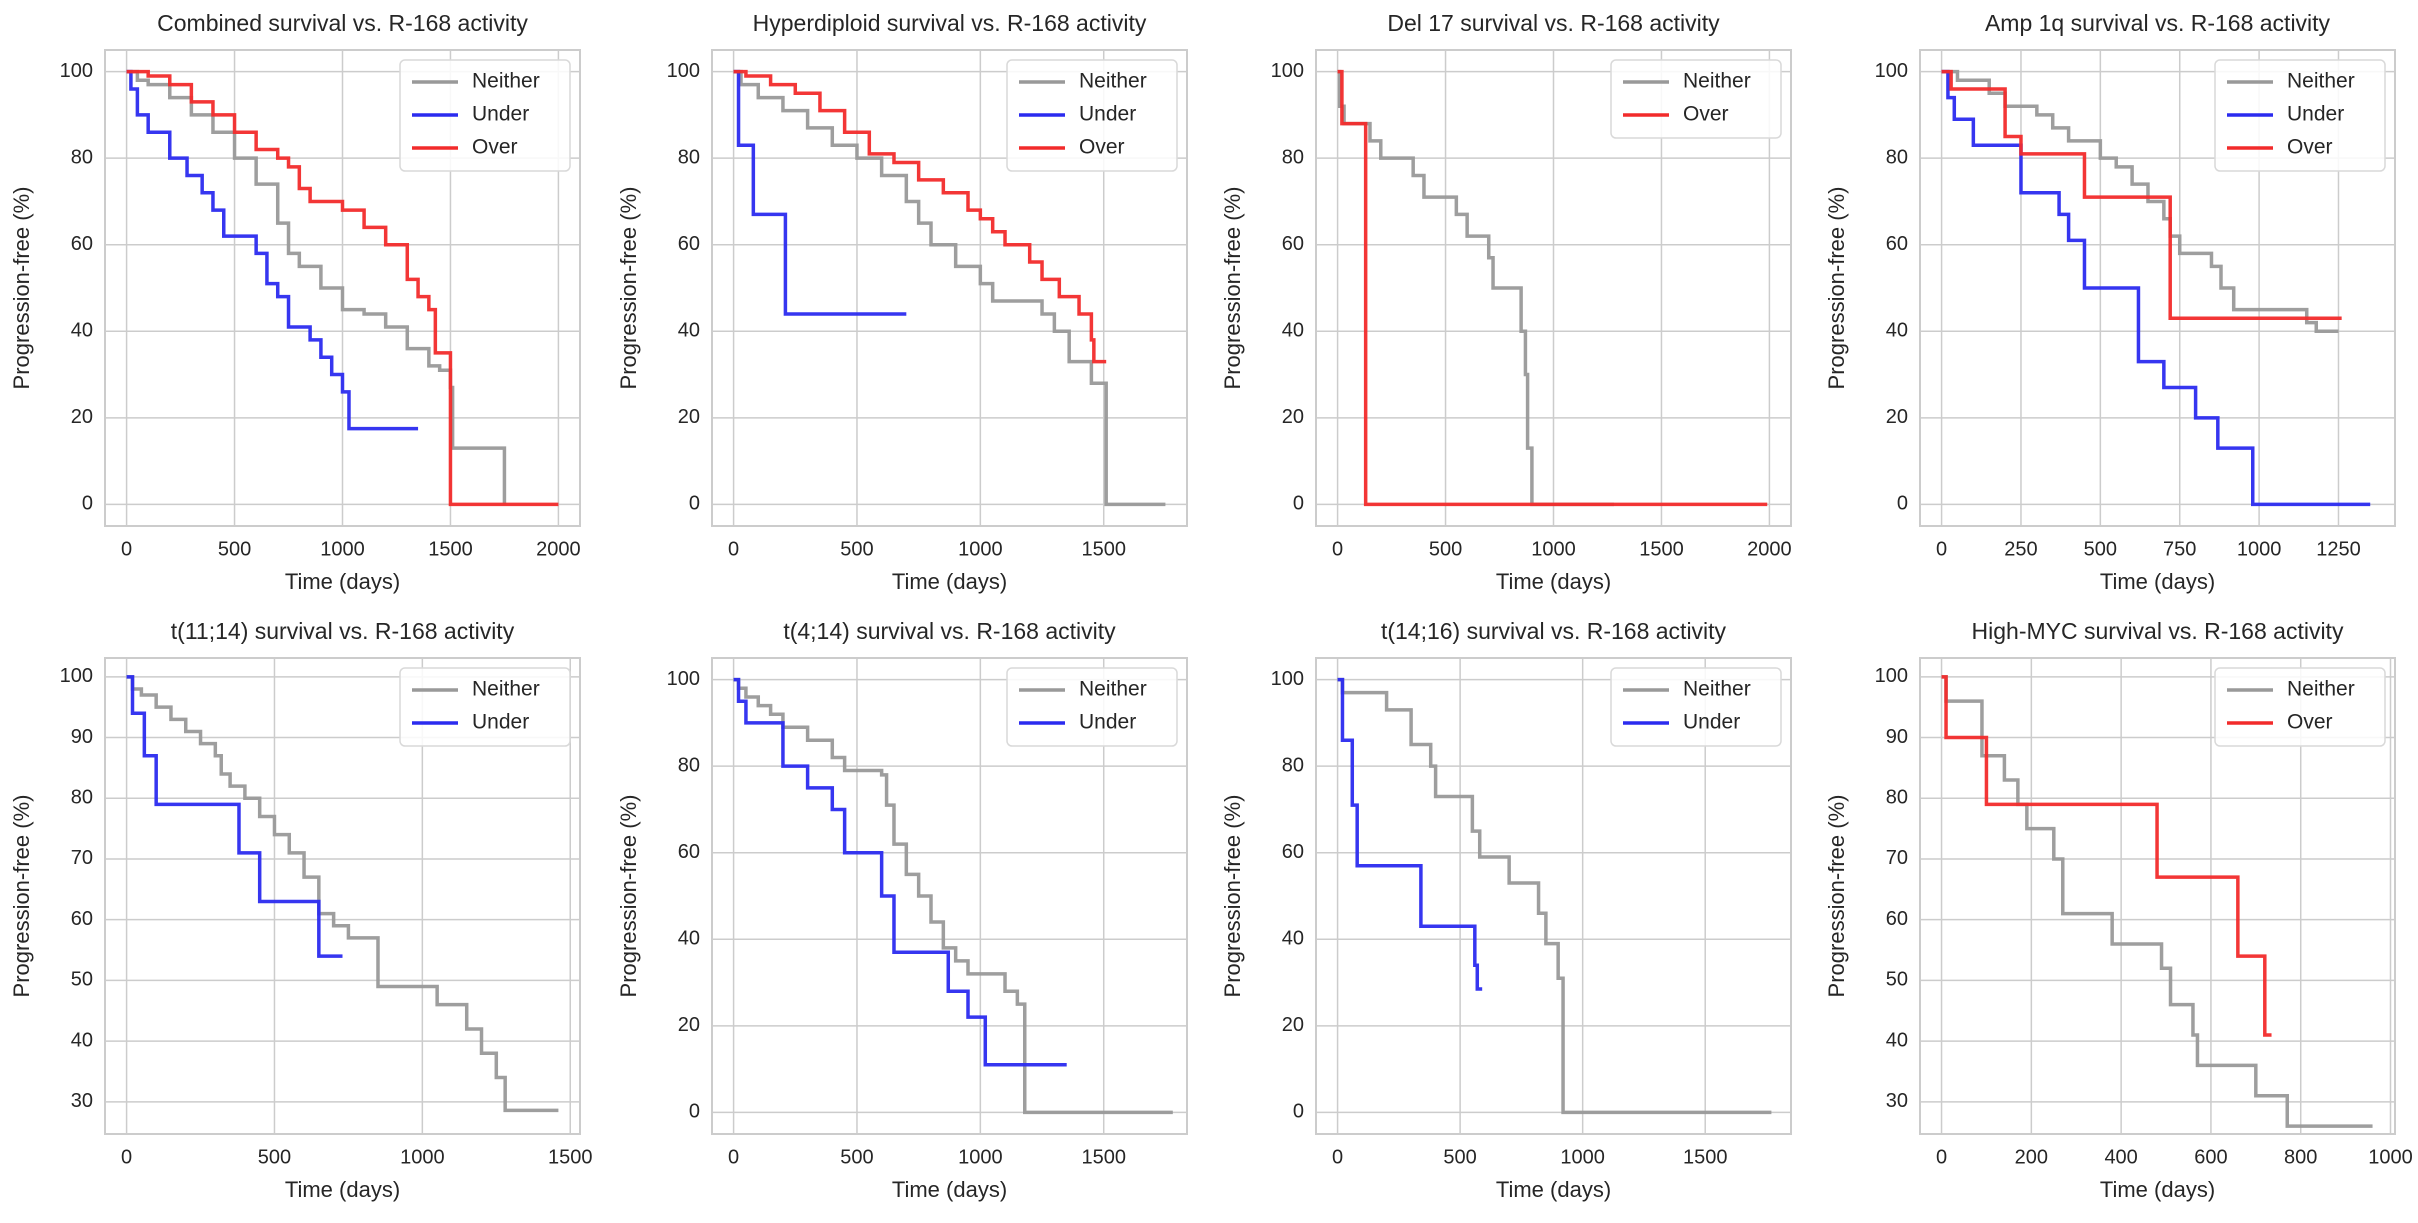  Describe the element at coordinates (1553, 23) in the screenshot. I see `subplot-title: Del 17 survival vs. R-168 activity` at that location.